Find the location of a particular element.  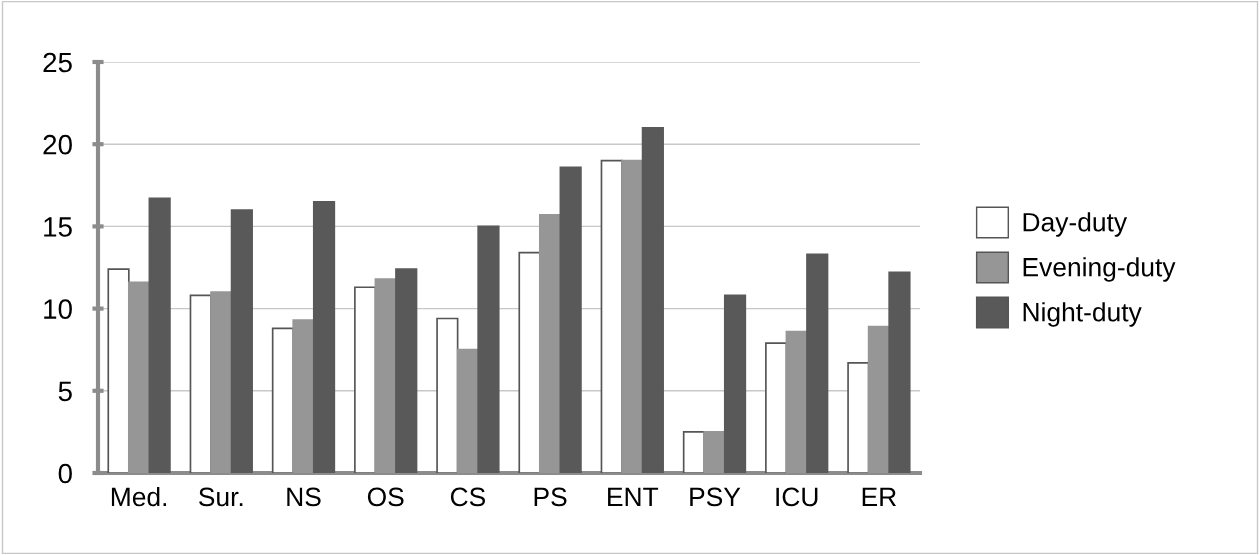

y-tick-label: 15 is located at coordinates (58, 227).